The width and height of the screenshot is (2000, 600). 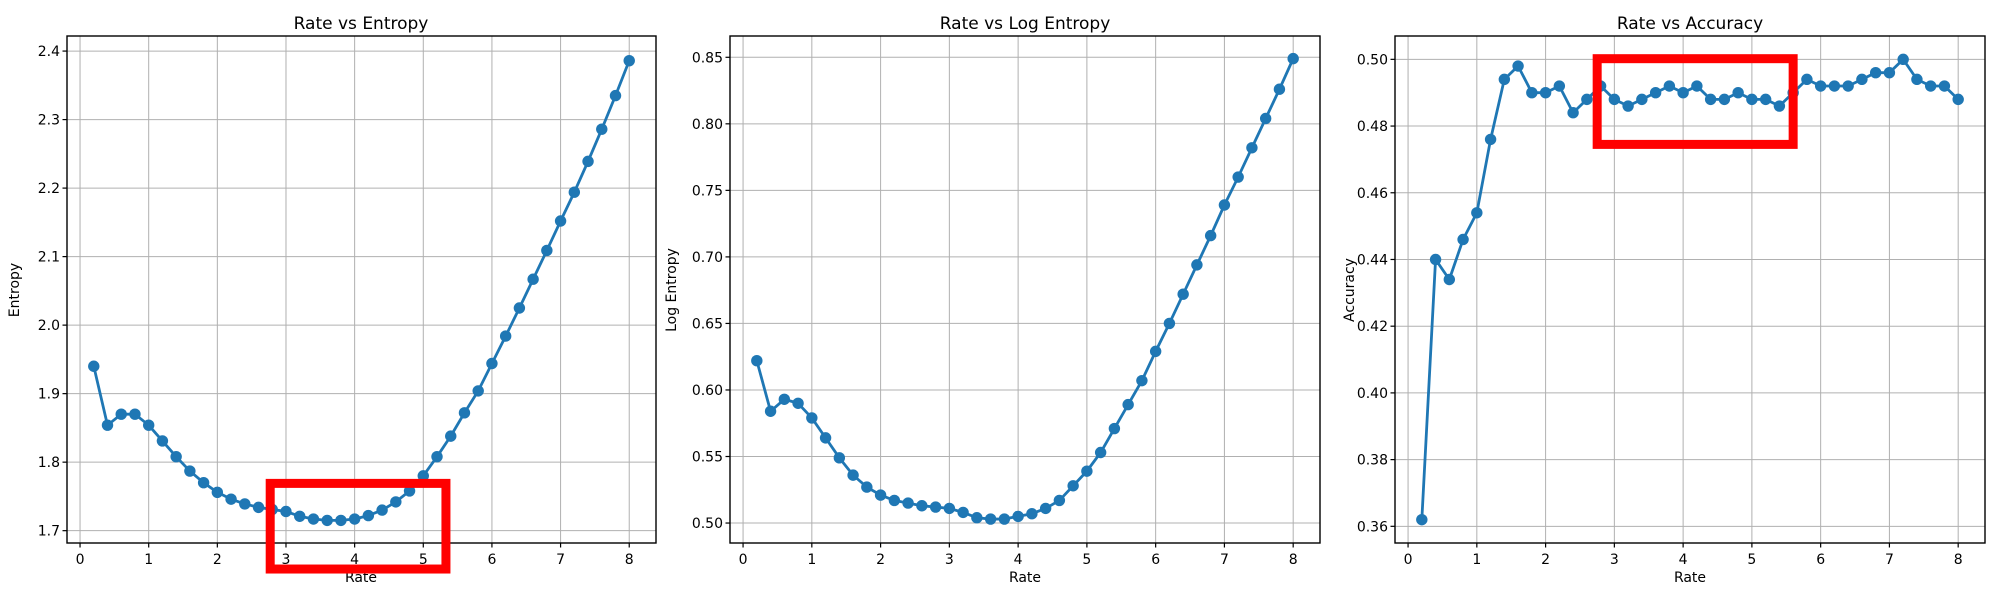 I want to click on y-axis-label: Accuracy, so click(x=1350, y=290).